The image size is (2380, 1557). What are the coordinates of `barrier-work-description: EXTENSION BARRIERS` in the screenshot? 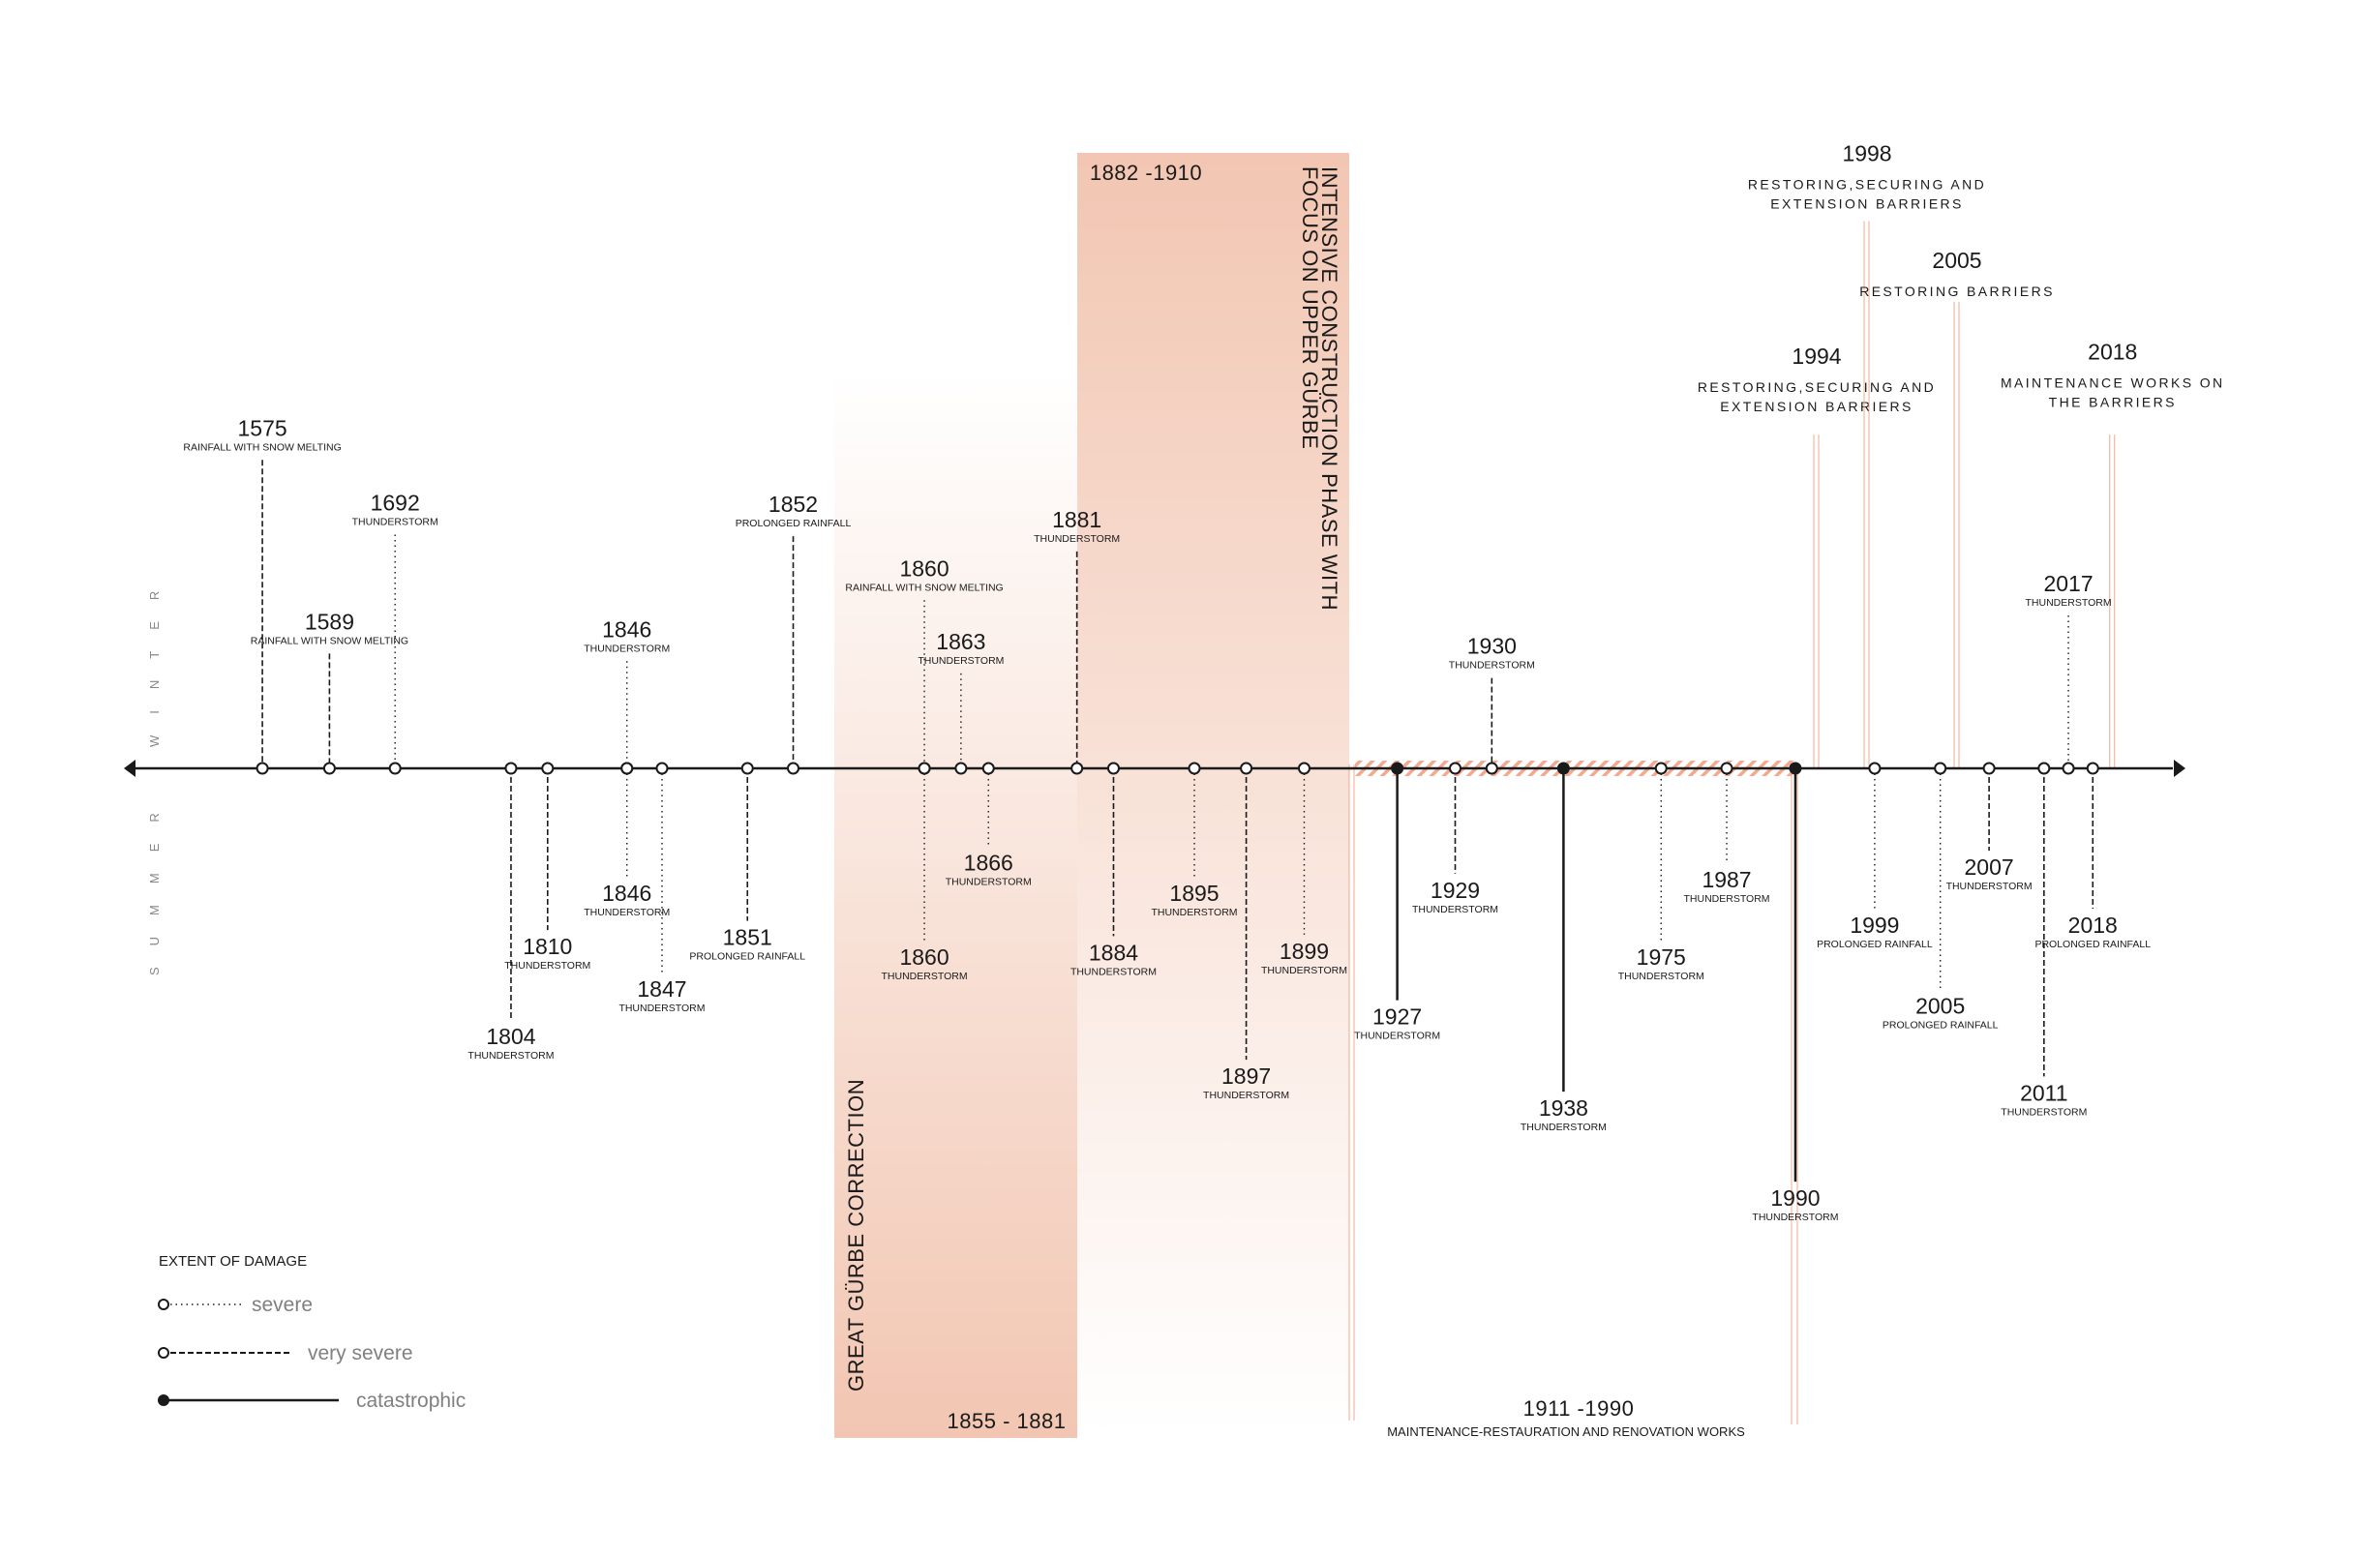 It's located at (1817, 406).